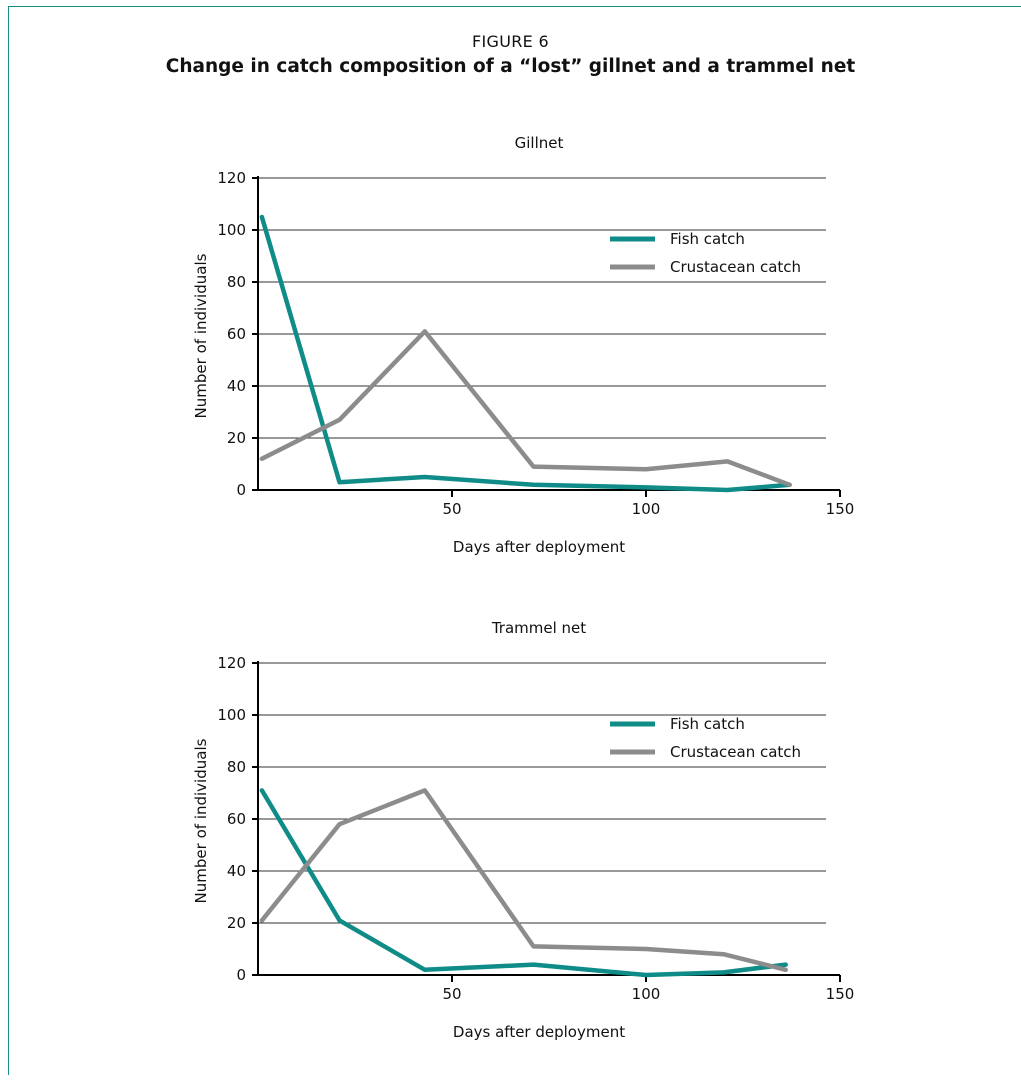  What do you see at coordinates (510, 41) in the screenshot?
I see `figure-label: FIGURE 6` at bounding box center [510, 41].